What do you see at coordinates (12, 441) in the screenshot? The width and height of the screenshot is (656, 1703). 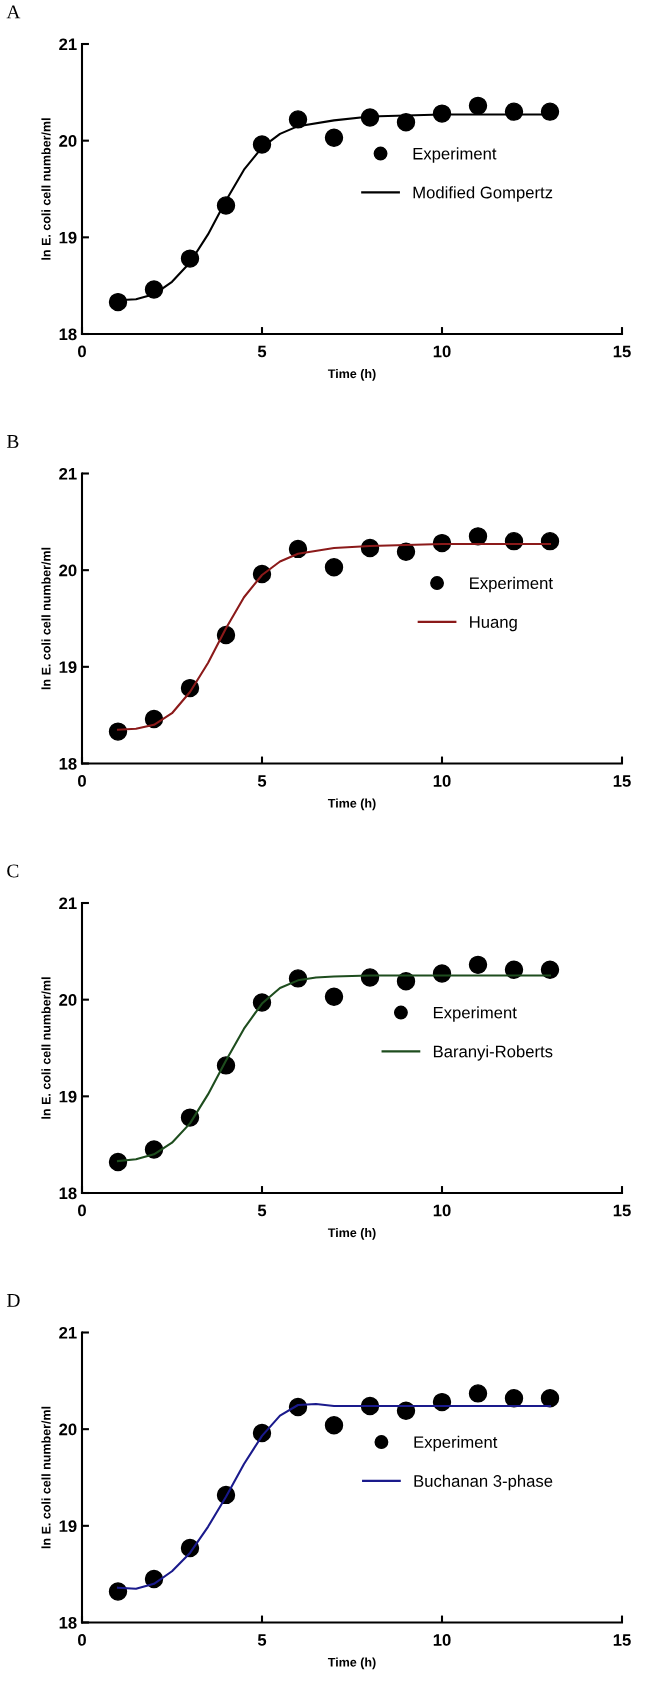 I see `chart-title: B` at bounding box center [12, 441].